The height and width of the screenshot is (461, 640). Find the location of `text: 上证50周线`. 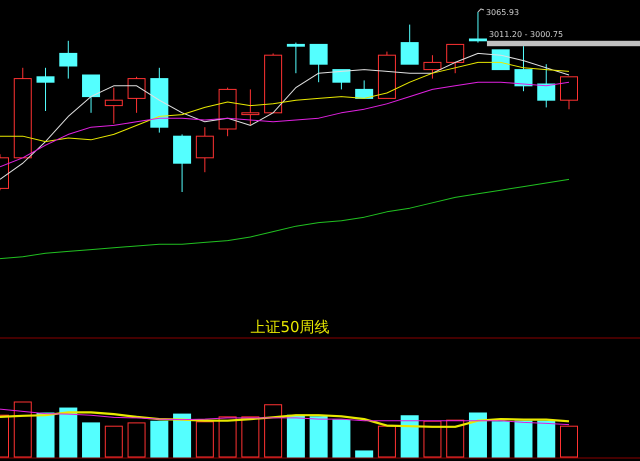

text: 上证50周线 is located at coordinates (290, 327).